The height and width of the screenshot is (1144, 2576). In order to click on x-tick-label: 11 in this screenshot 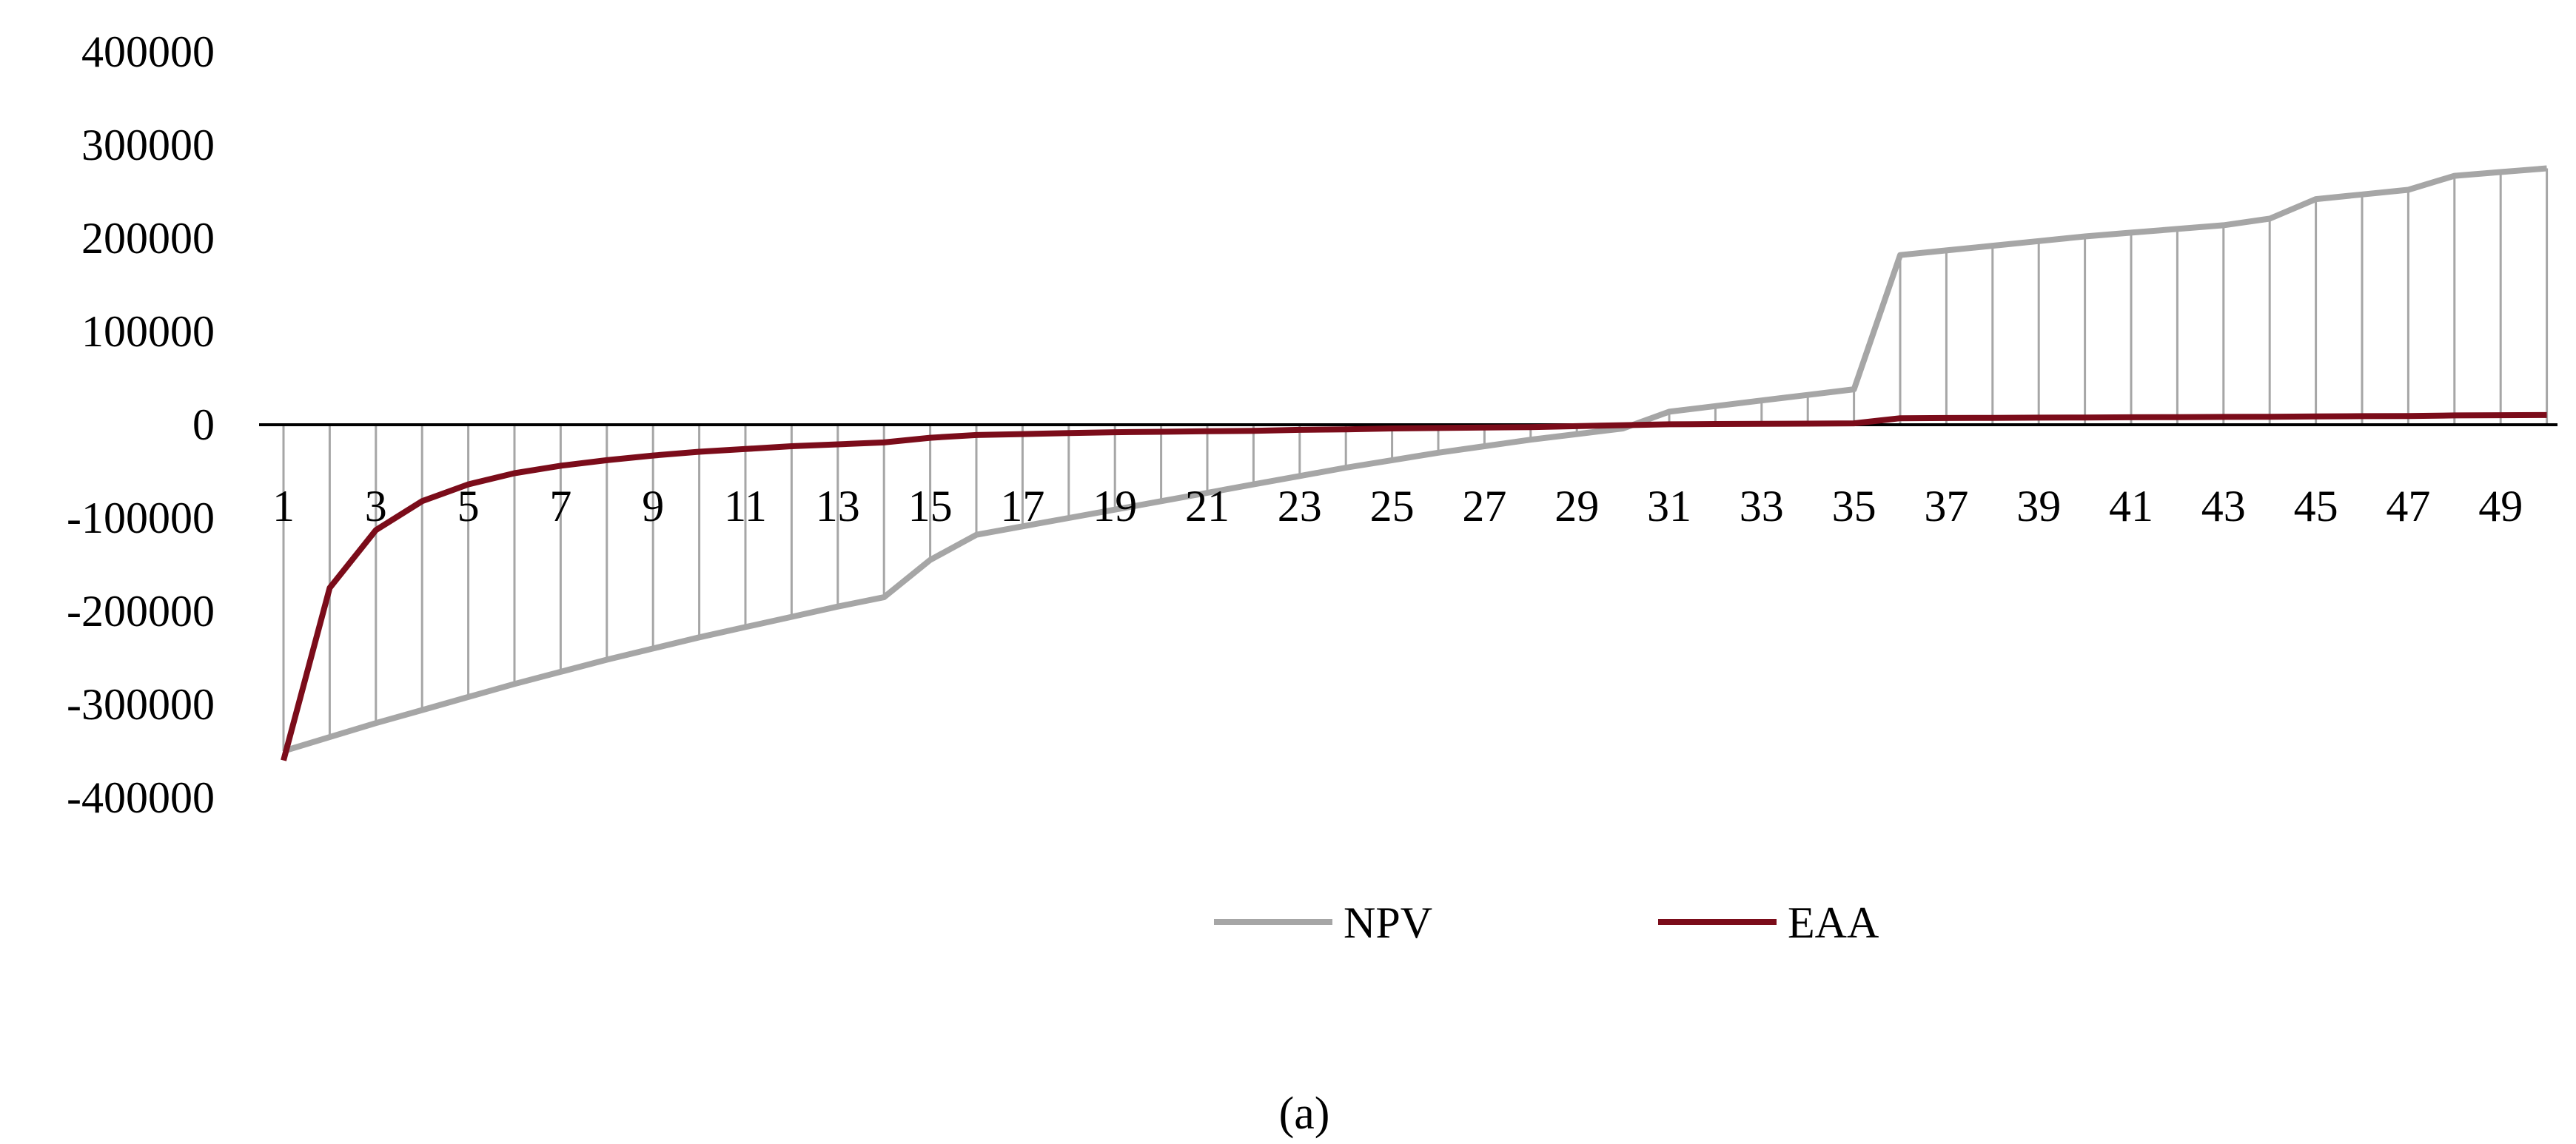, I will do `click(745, 507)`.